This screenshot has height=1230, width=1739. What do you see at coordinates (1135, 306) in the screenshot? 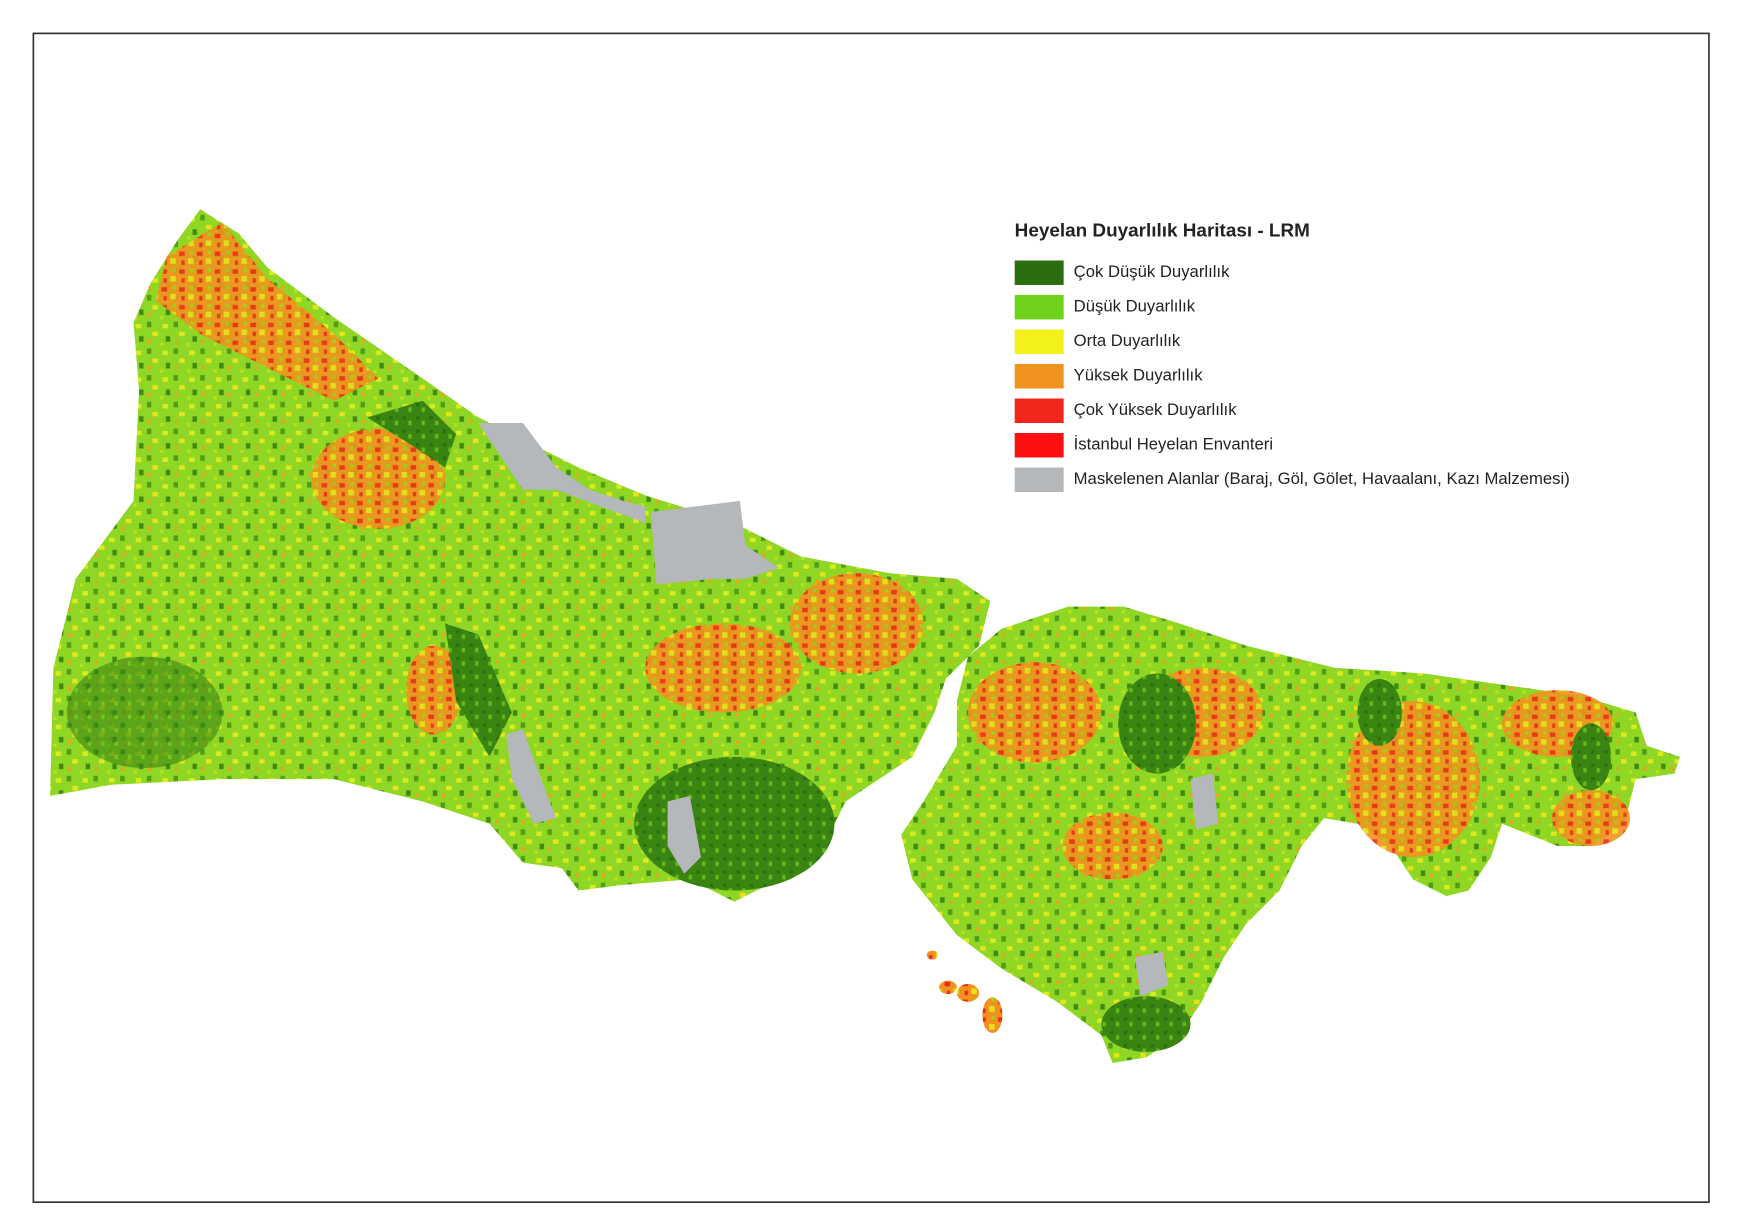
I see `legend-label: Düşük Duyarlılık` at bounding box center [1135, 306].